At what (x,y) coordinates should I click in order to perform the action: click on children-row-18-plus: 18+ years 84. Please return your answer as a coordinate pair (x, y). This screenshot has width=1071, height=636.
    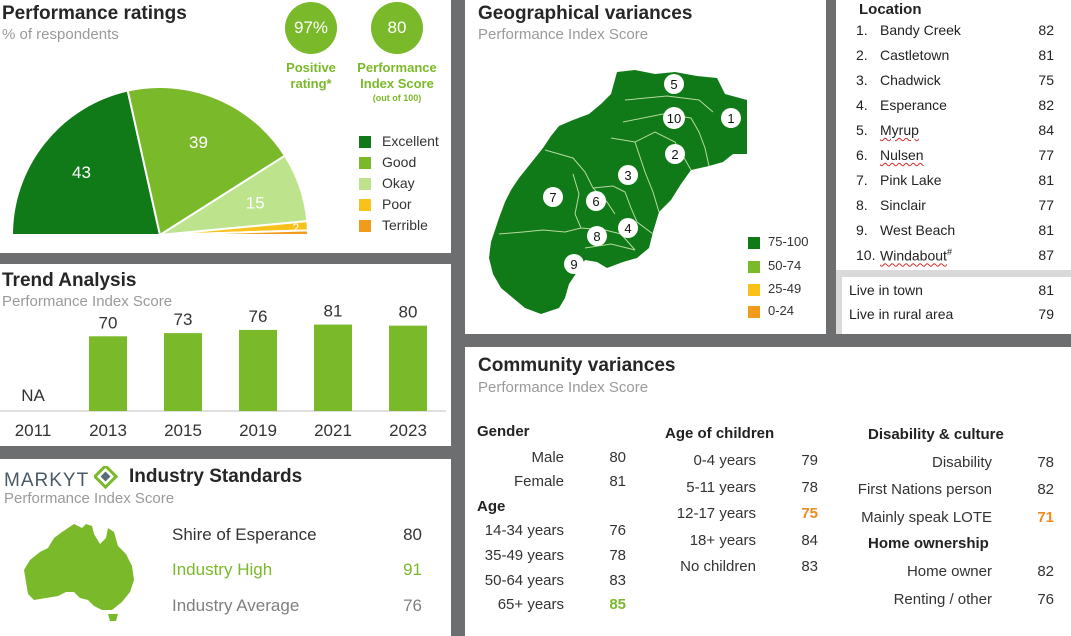
    Looking at the image, I should click on (716, 542).